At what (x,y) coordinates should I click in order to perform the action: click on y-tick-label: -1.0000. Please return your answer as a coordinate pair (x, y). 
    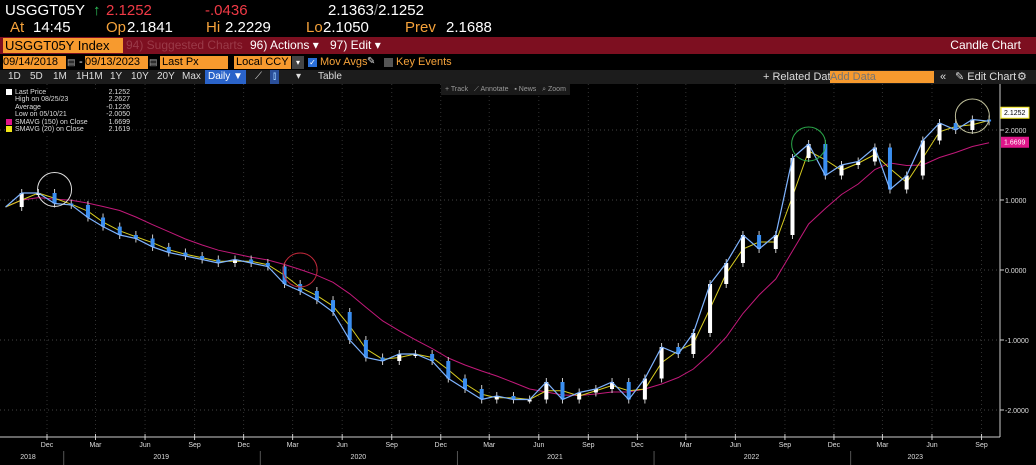
    Looking at the image, I should click on (1017, 341).